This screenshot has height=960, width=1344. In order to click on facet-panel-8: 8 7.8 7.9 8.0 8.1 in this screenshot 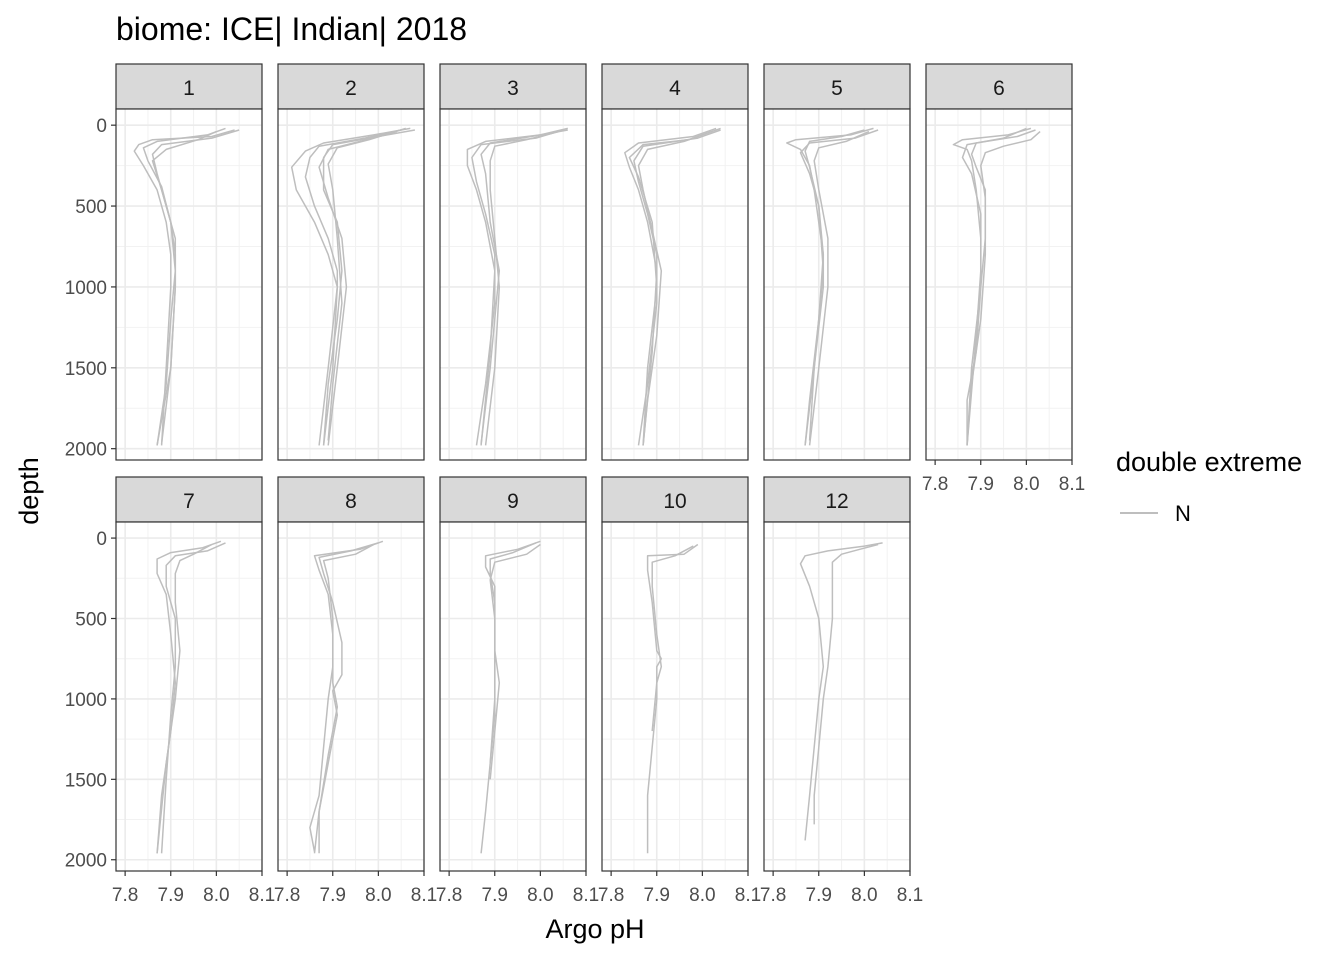, I will do `click(355, 691)`.